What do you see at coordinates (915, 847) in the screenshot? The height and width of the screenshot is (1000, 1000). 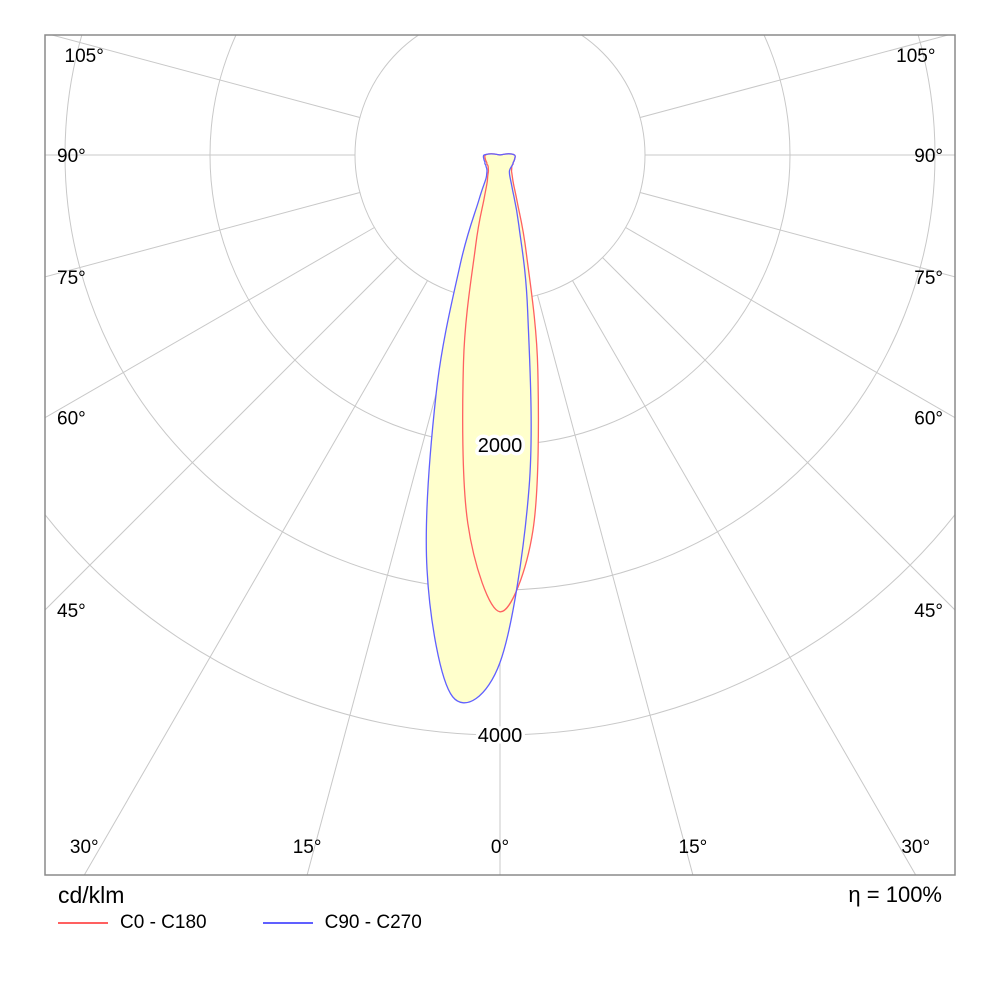 I see `angle-label-right-30: 30°` at bounding box center [915, 847].